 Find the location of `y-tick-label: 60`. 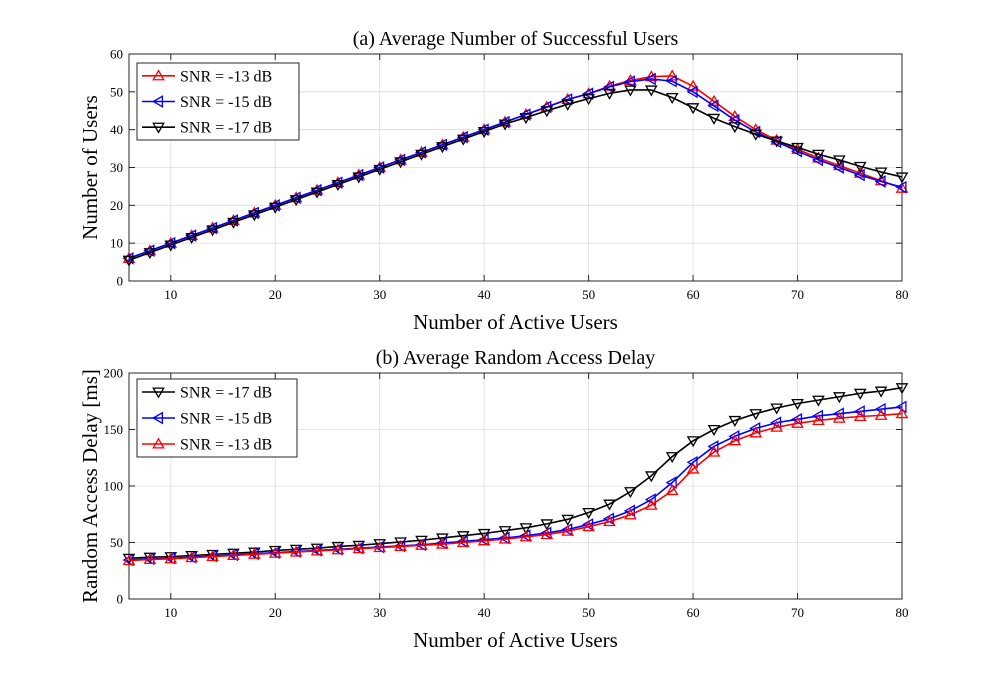

y-tick-label: 60 is located at coordinates (116, 54).